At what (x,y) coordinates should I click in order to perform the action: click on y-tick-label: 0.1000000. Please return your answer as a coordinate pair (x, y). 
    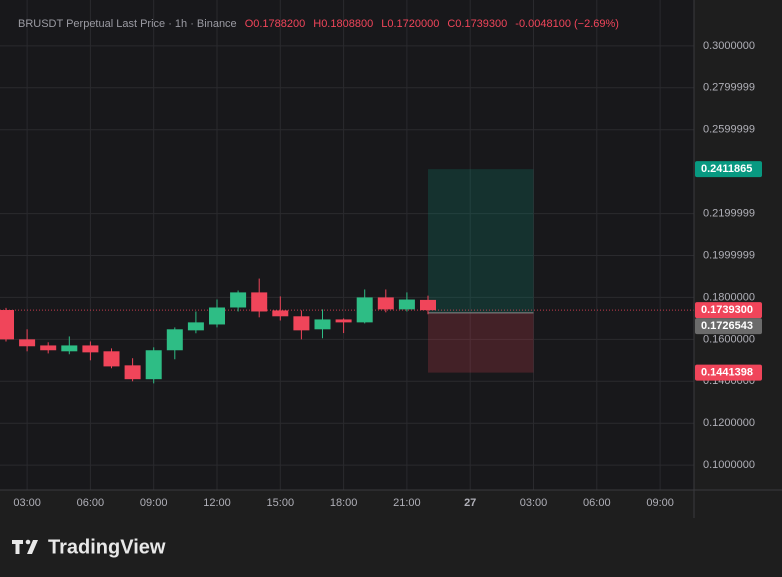
    Looking at the image, I should click on (729, 465).